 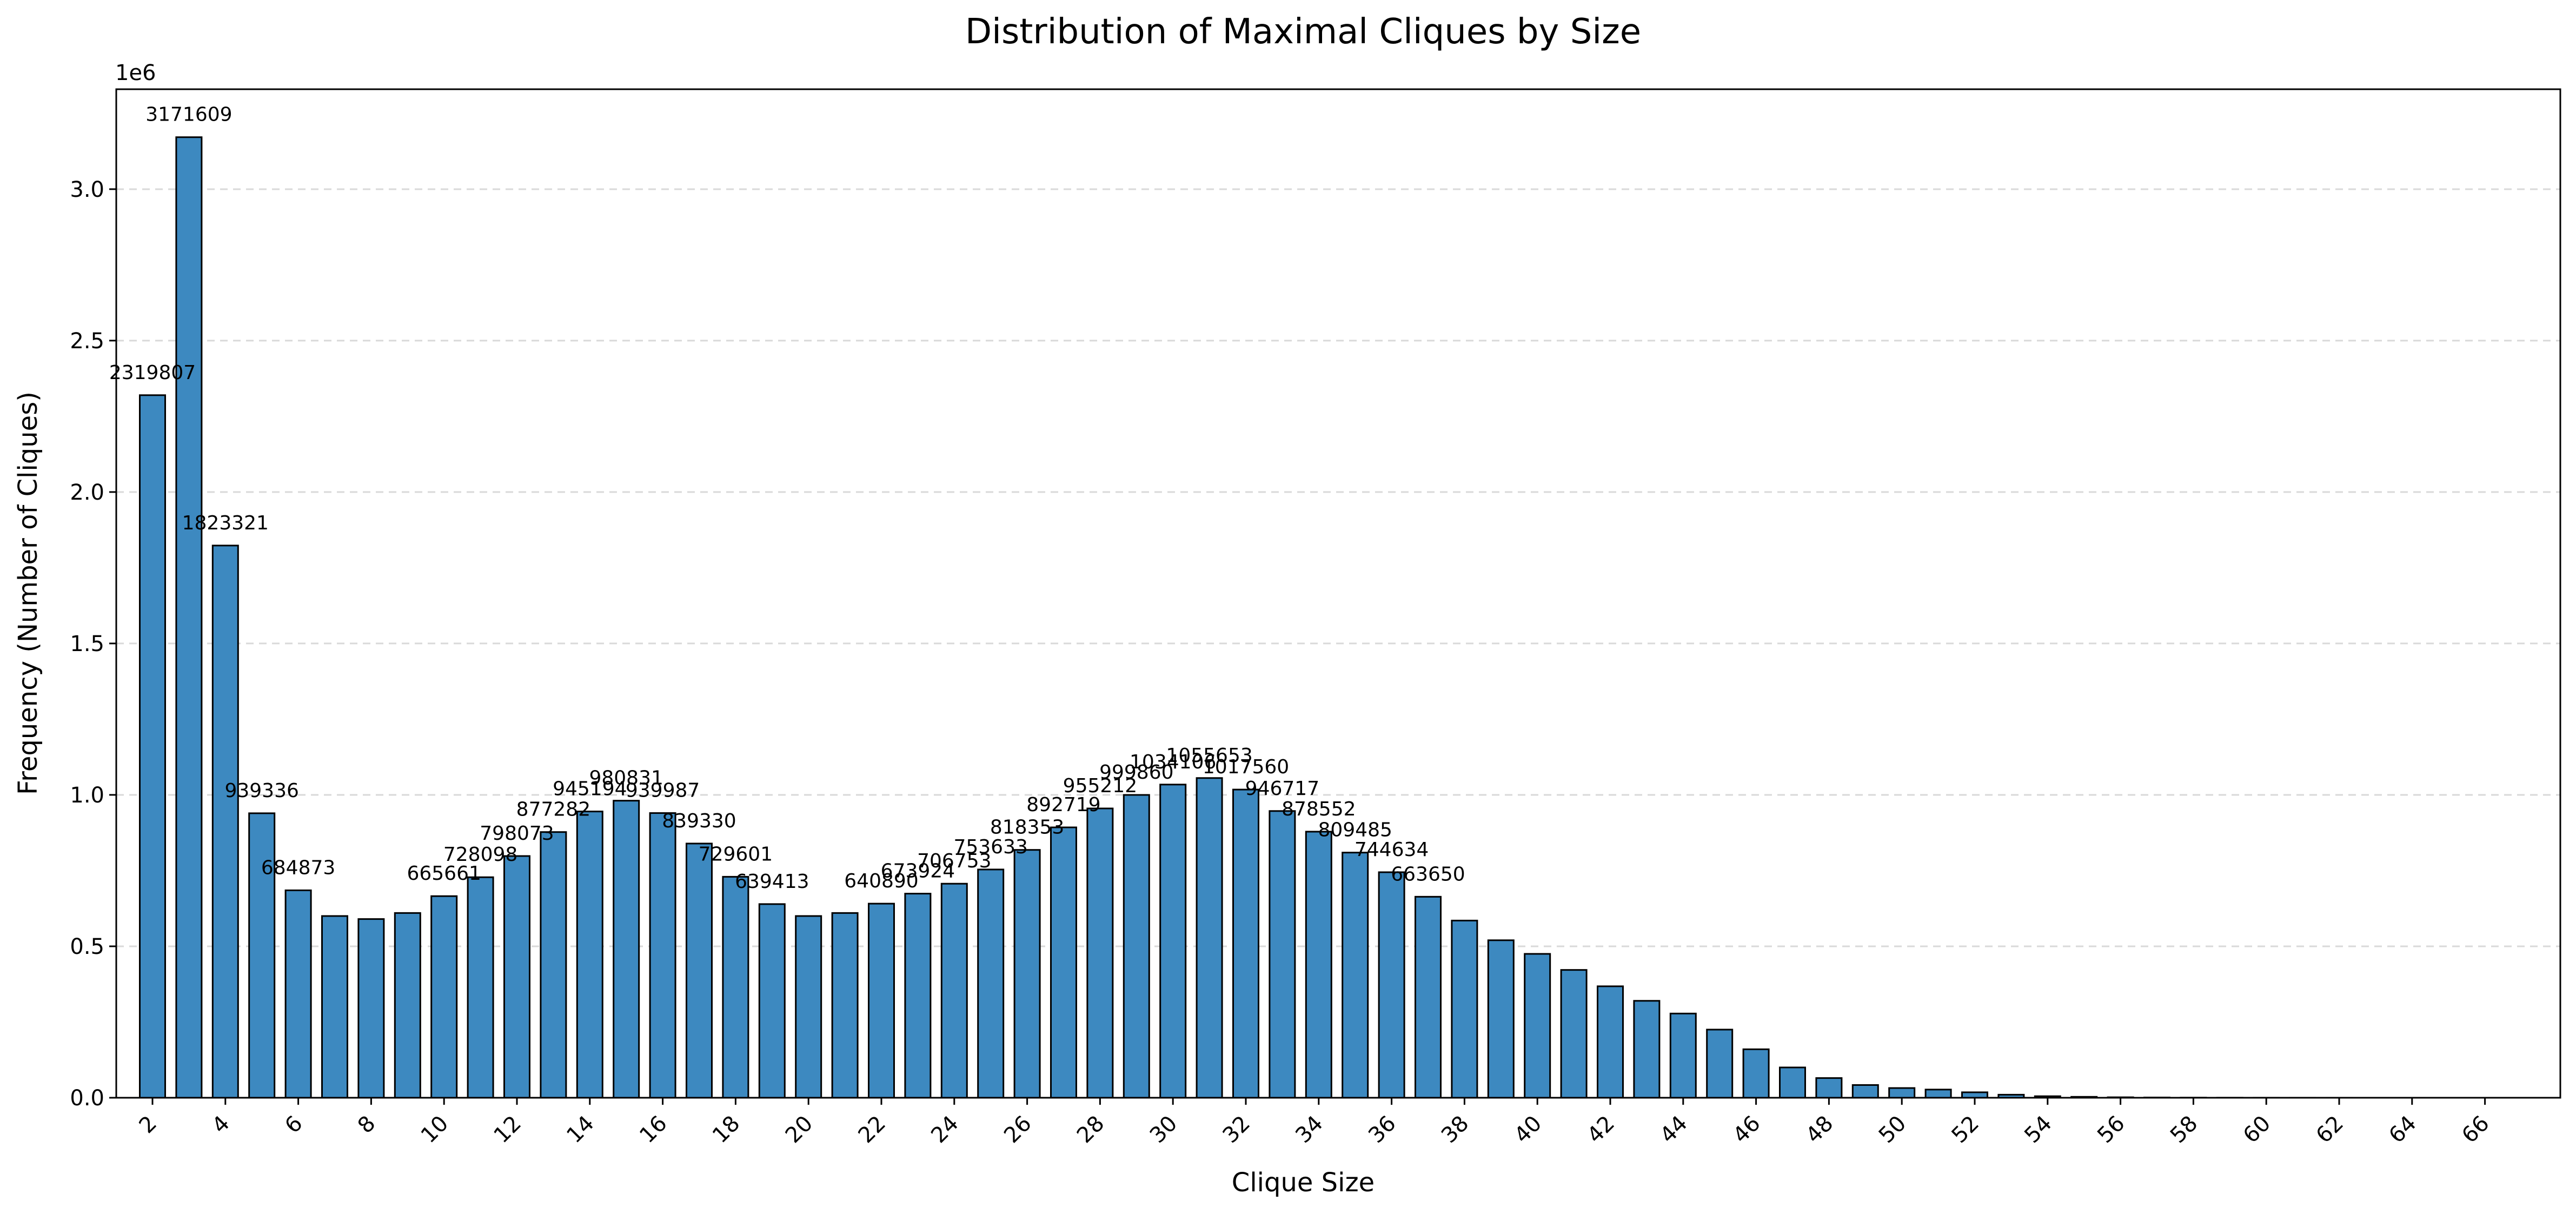 I want to click on bar-value-label: 684873, so click(x=298, y=868).